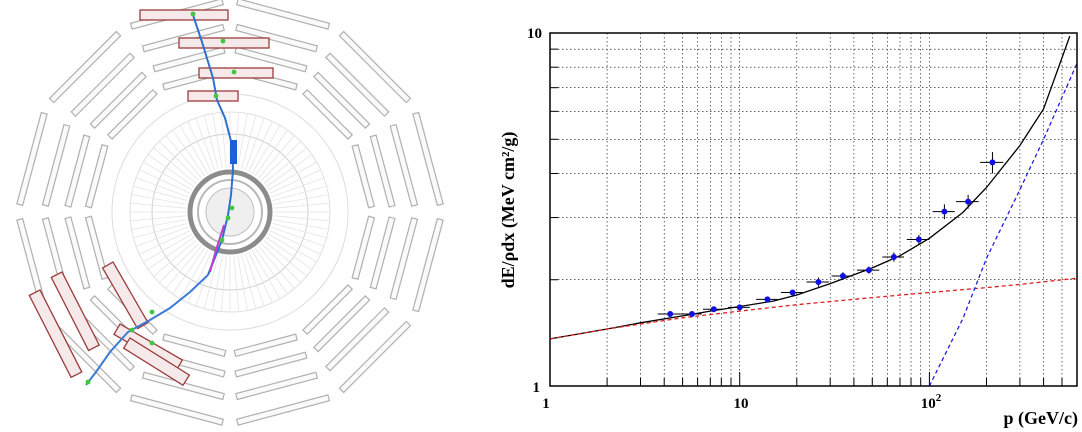  Describe the element at coordinates (830, 234) in the screenshot. I see `chart-points` at that location.